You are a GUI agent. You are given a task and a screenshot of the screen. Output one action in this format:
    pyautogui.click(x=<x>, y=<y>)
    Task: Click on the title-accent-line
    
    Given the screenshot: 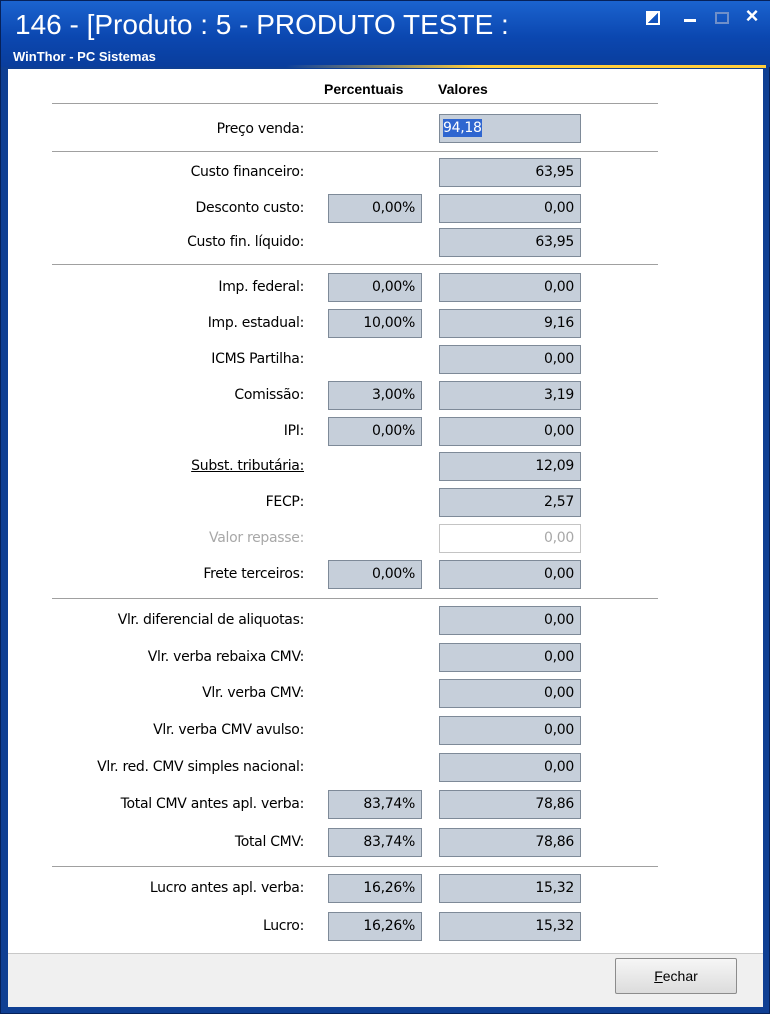 What is the action you would take?
    pyautogui.click(x=526, y=66)
    